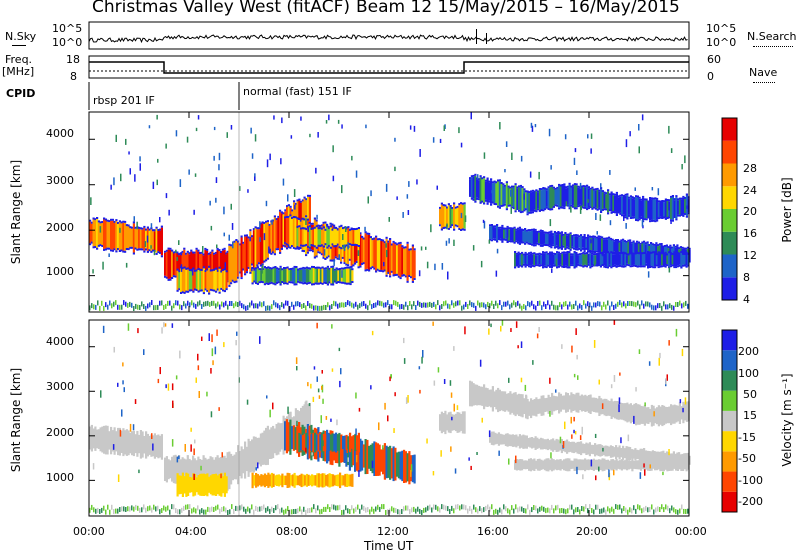 The width and height of the screenshot is (800, 554). I want to click on summary-panels, so click(389, 65).